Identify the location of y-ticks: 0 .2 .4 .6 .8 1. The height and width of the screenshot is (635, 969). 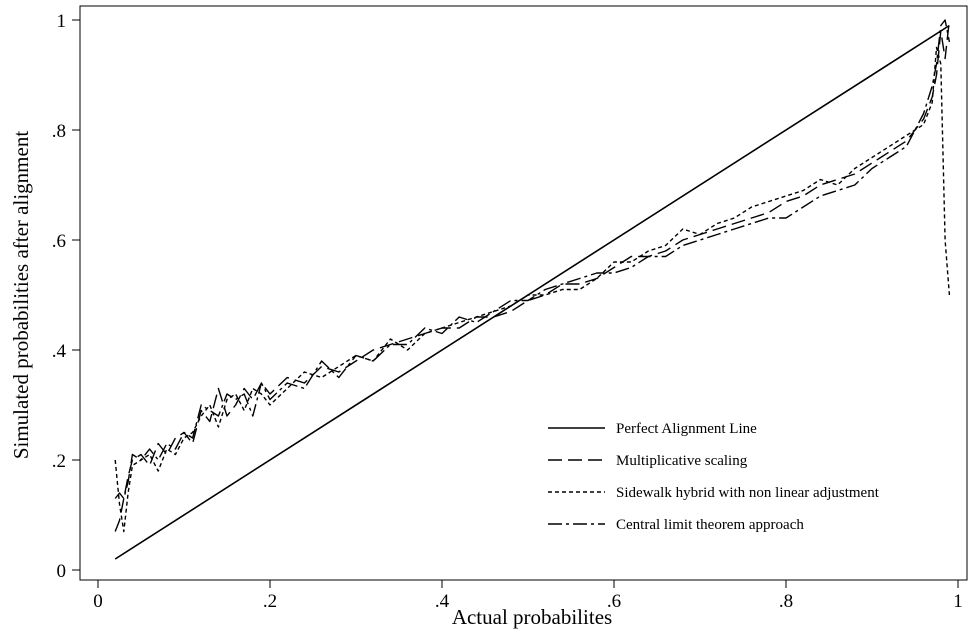
(66, 296).